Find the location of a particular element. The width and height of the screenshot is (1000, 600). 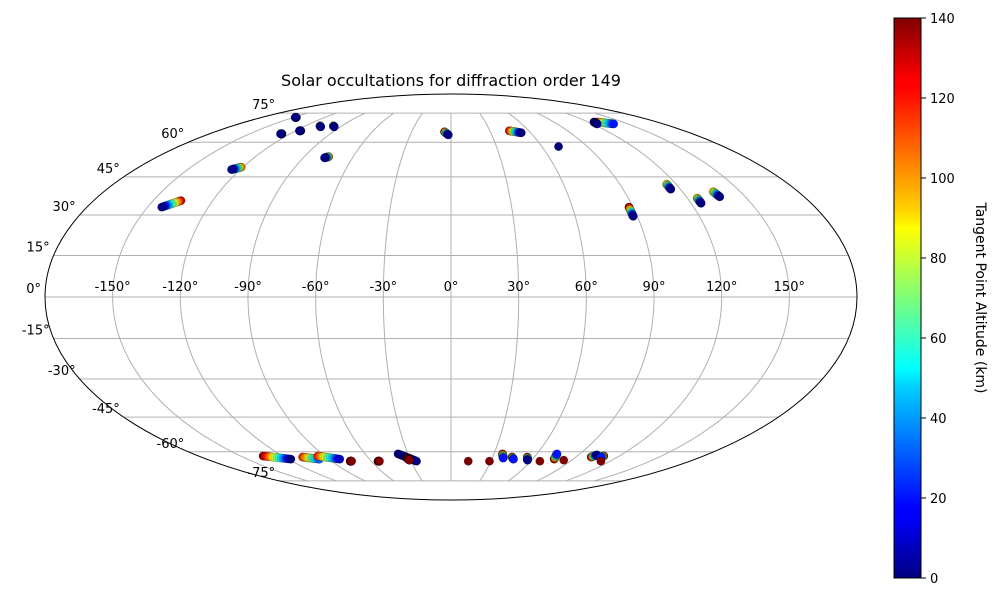

colorbar-tick-label: 40 is located at coordinates (938, 419).